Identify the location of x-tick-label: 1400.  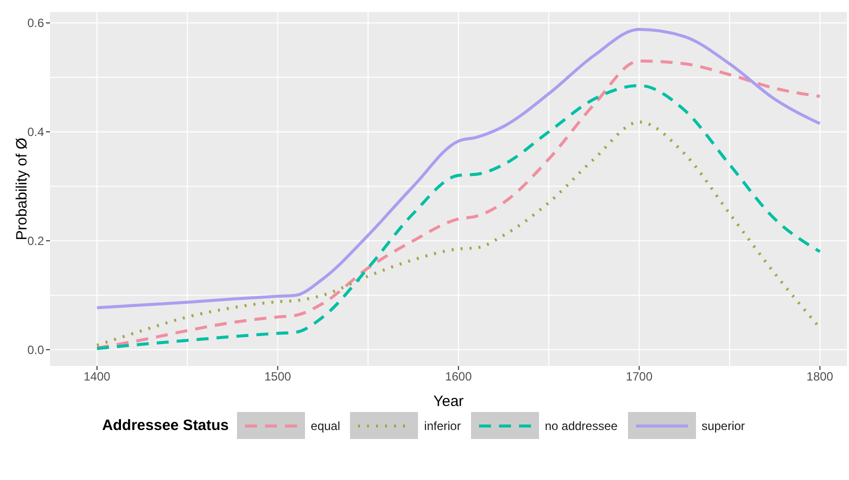
(97, 377).